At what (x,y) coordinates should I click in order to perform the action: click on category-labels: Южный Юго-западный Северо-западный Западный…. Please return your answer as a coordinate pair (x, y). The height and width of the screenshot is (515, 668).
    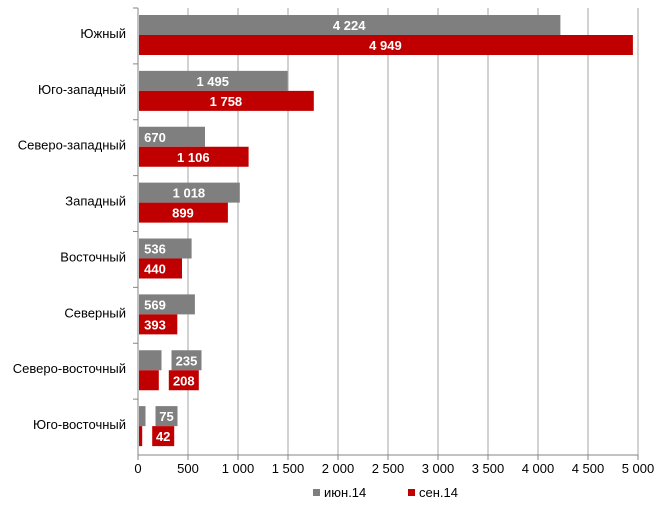
    Looking at the image, I should click on (69, 229).